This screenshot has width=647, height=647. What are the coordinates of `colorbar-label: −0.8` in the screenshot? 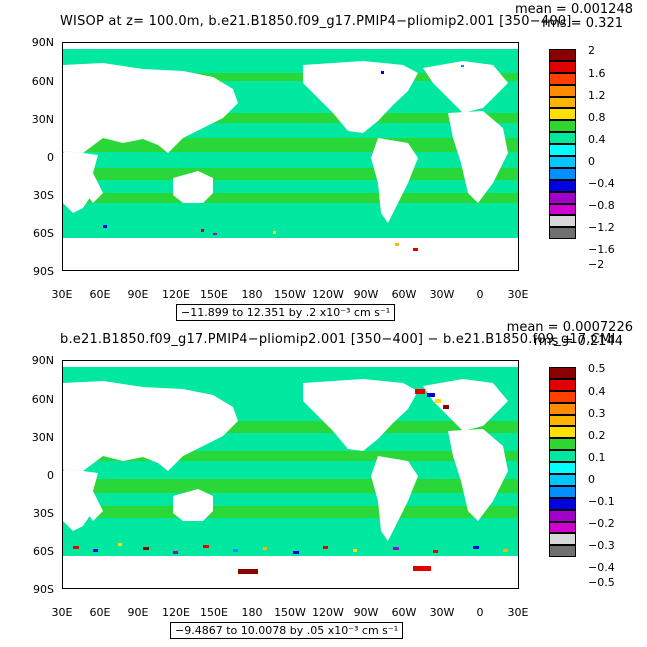 It's located at (601, 205).